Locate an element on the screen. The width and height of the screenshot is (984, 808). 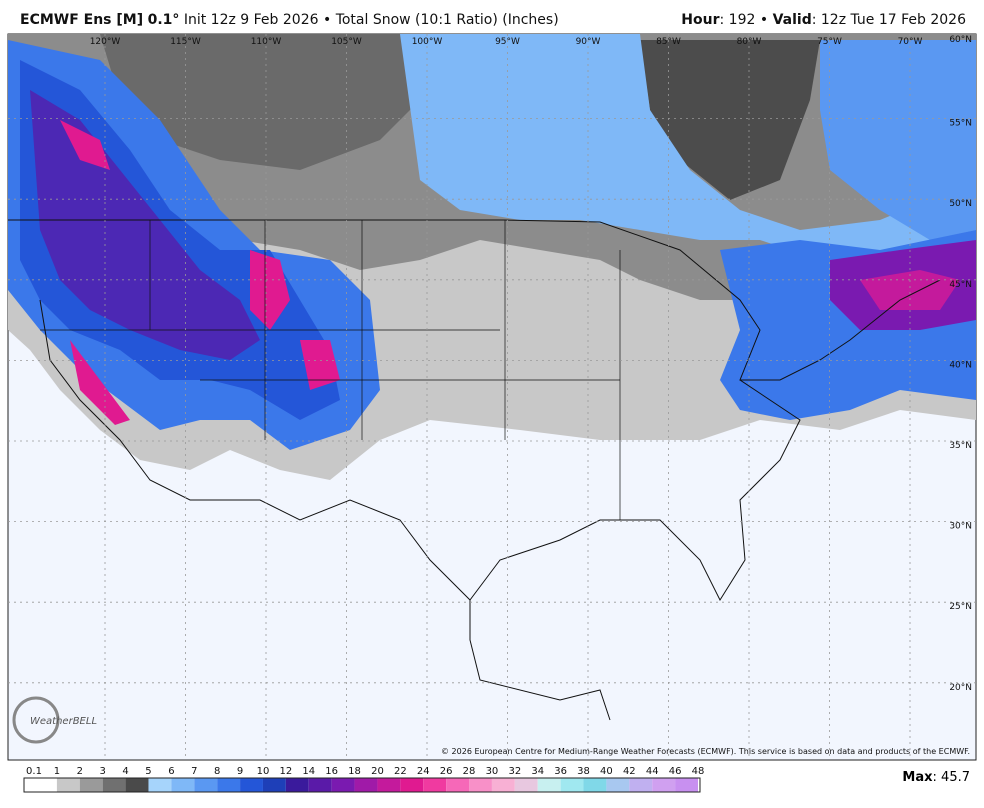
logo: WeatherBELL is located at coordinates (54, 720).